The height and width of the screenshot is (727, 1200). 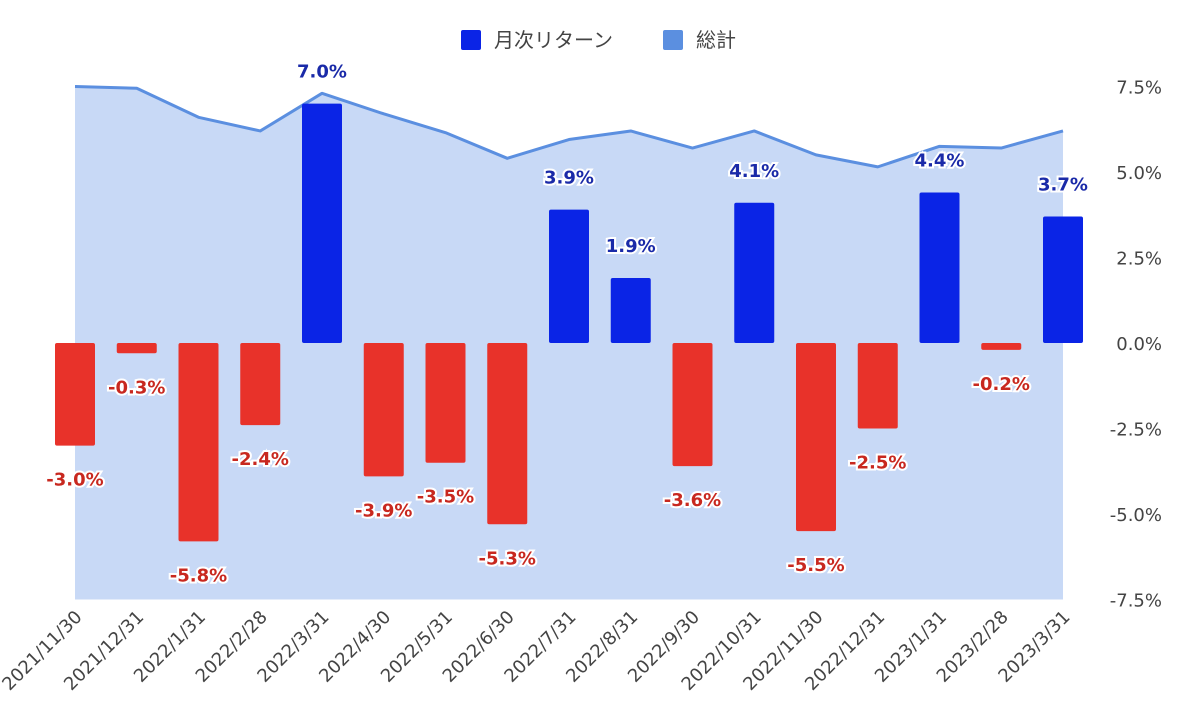 I want to click on bar-2022/12/31, so click(x=877, y=386).